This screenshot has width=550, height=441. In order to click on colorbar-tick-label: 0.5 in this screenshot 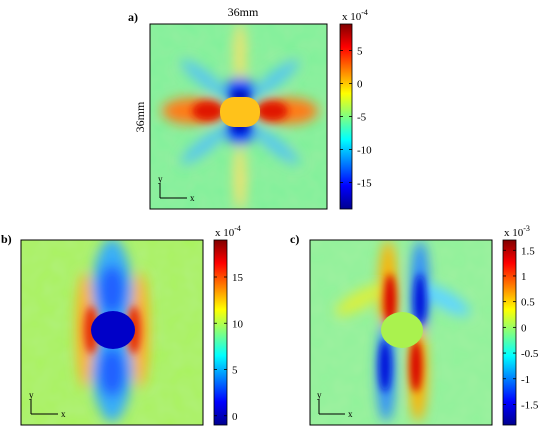, I will do `click(528, 303)`.